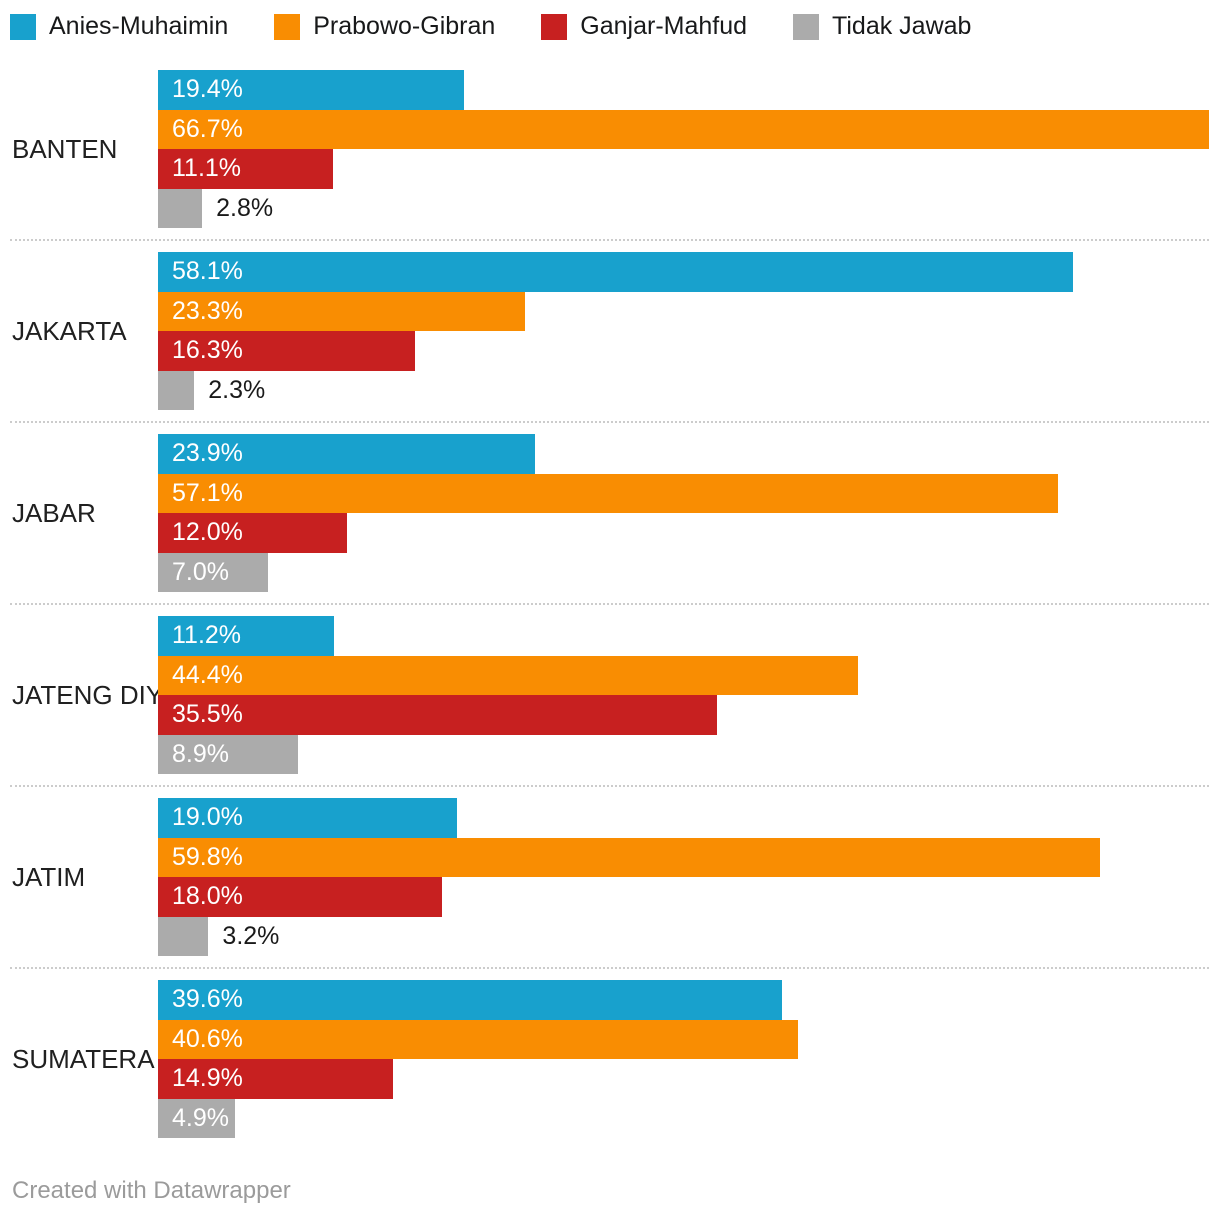 The image size is (1220, 1228). What do you see at coordinates (683, 936) in the screenshot?
I see `bar-row: 3.2%` at bounding box center [683, 936].